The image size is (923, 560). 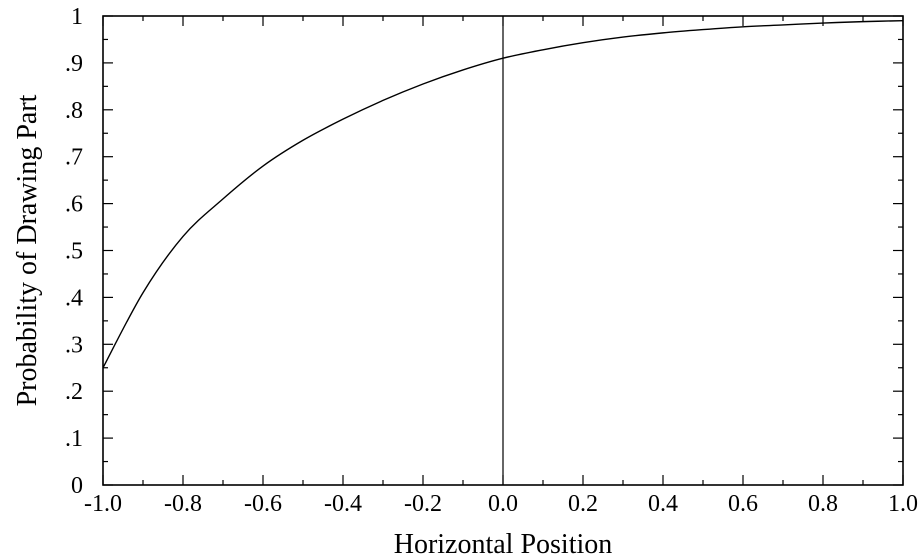 What do you see at coordinates (503, 504) in the screenshot?
I see `x-tick-label: 0.0` at bounding box center [503, 504].